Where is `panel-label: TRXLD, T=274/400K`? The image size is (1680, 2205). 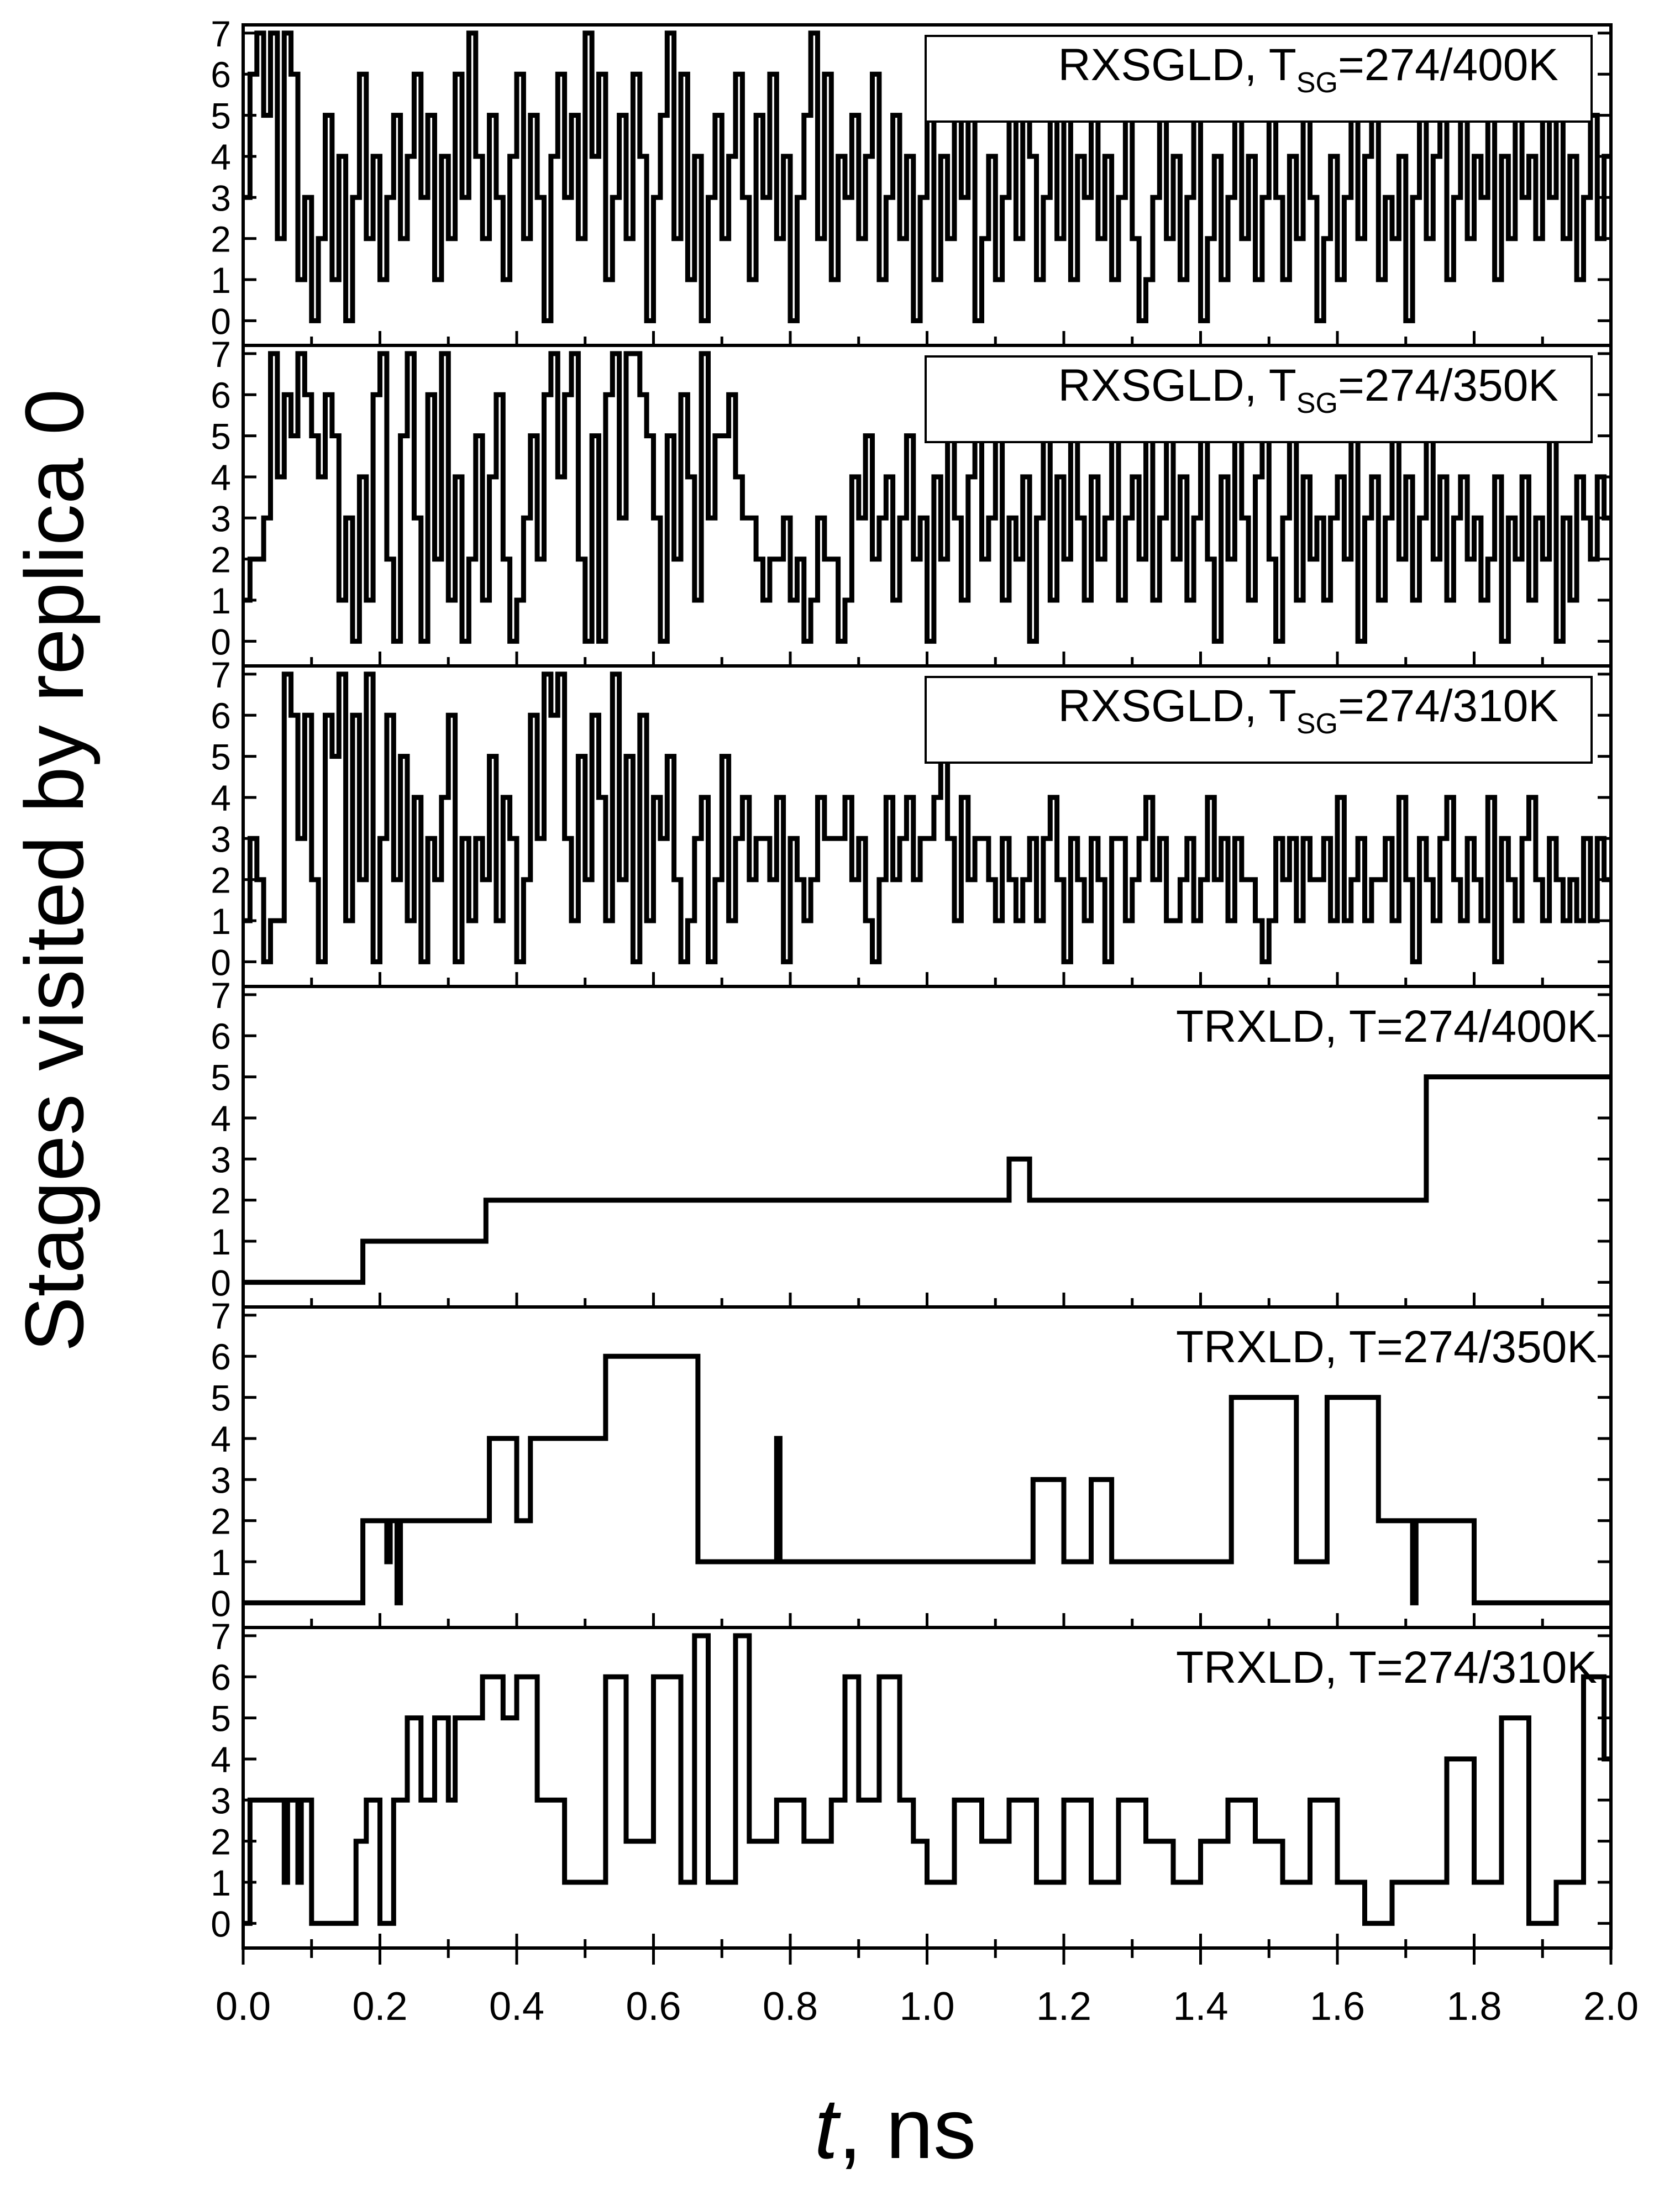
panel-label: TRXLD, T=274/400K is located at coordinates (1387, 1027).